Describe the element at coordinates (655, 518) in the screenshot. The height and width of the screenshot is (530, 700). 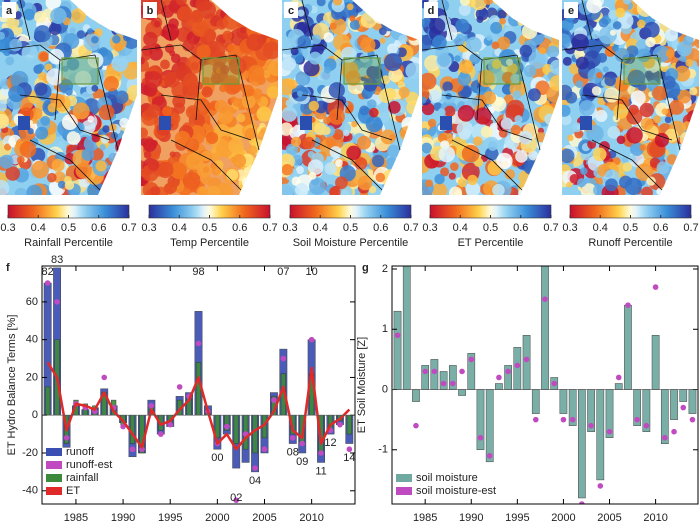
I see `x-tick-label: 2010` at that location.